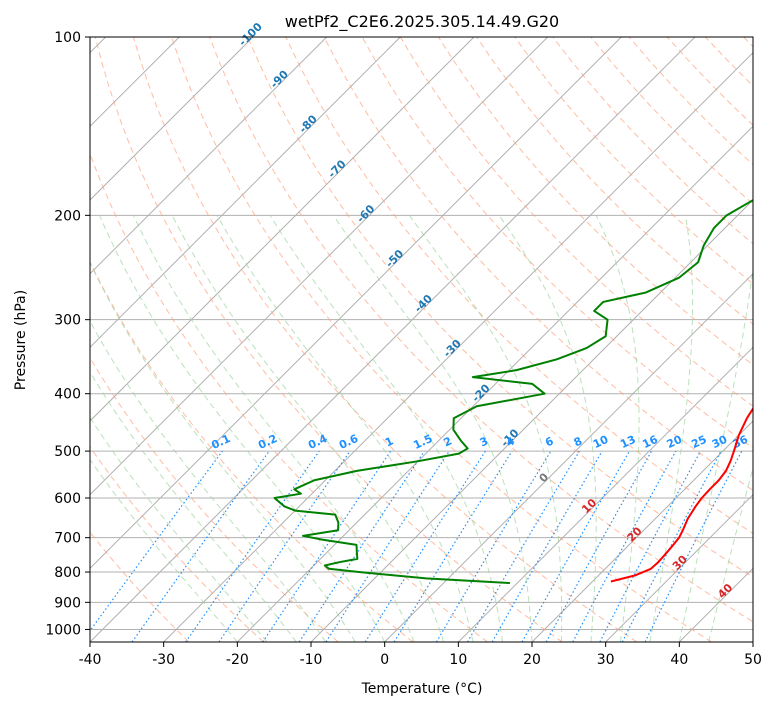 The height and width of the screenshot is (708, 775). What do you see at coordinates (250, 34) in the screenshot?
I see `isotherm-label: -100` at bounding box center [250, 34].